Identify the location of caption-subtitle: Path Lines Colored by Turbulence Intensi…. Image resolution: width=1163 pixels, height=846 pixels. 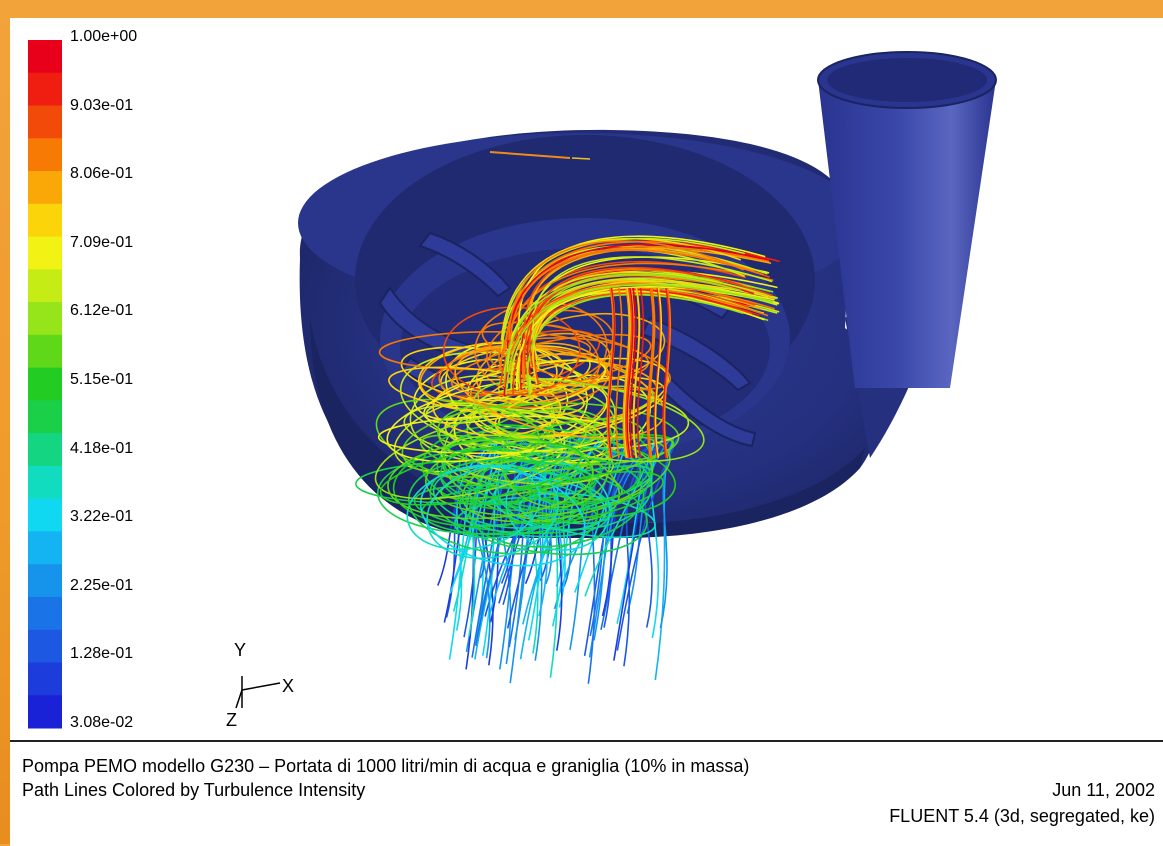
(194, 790).